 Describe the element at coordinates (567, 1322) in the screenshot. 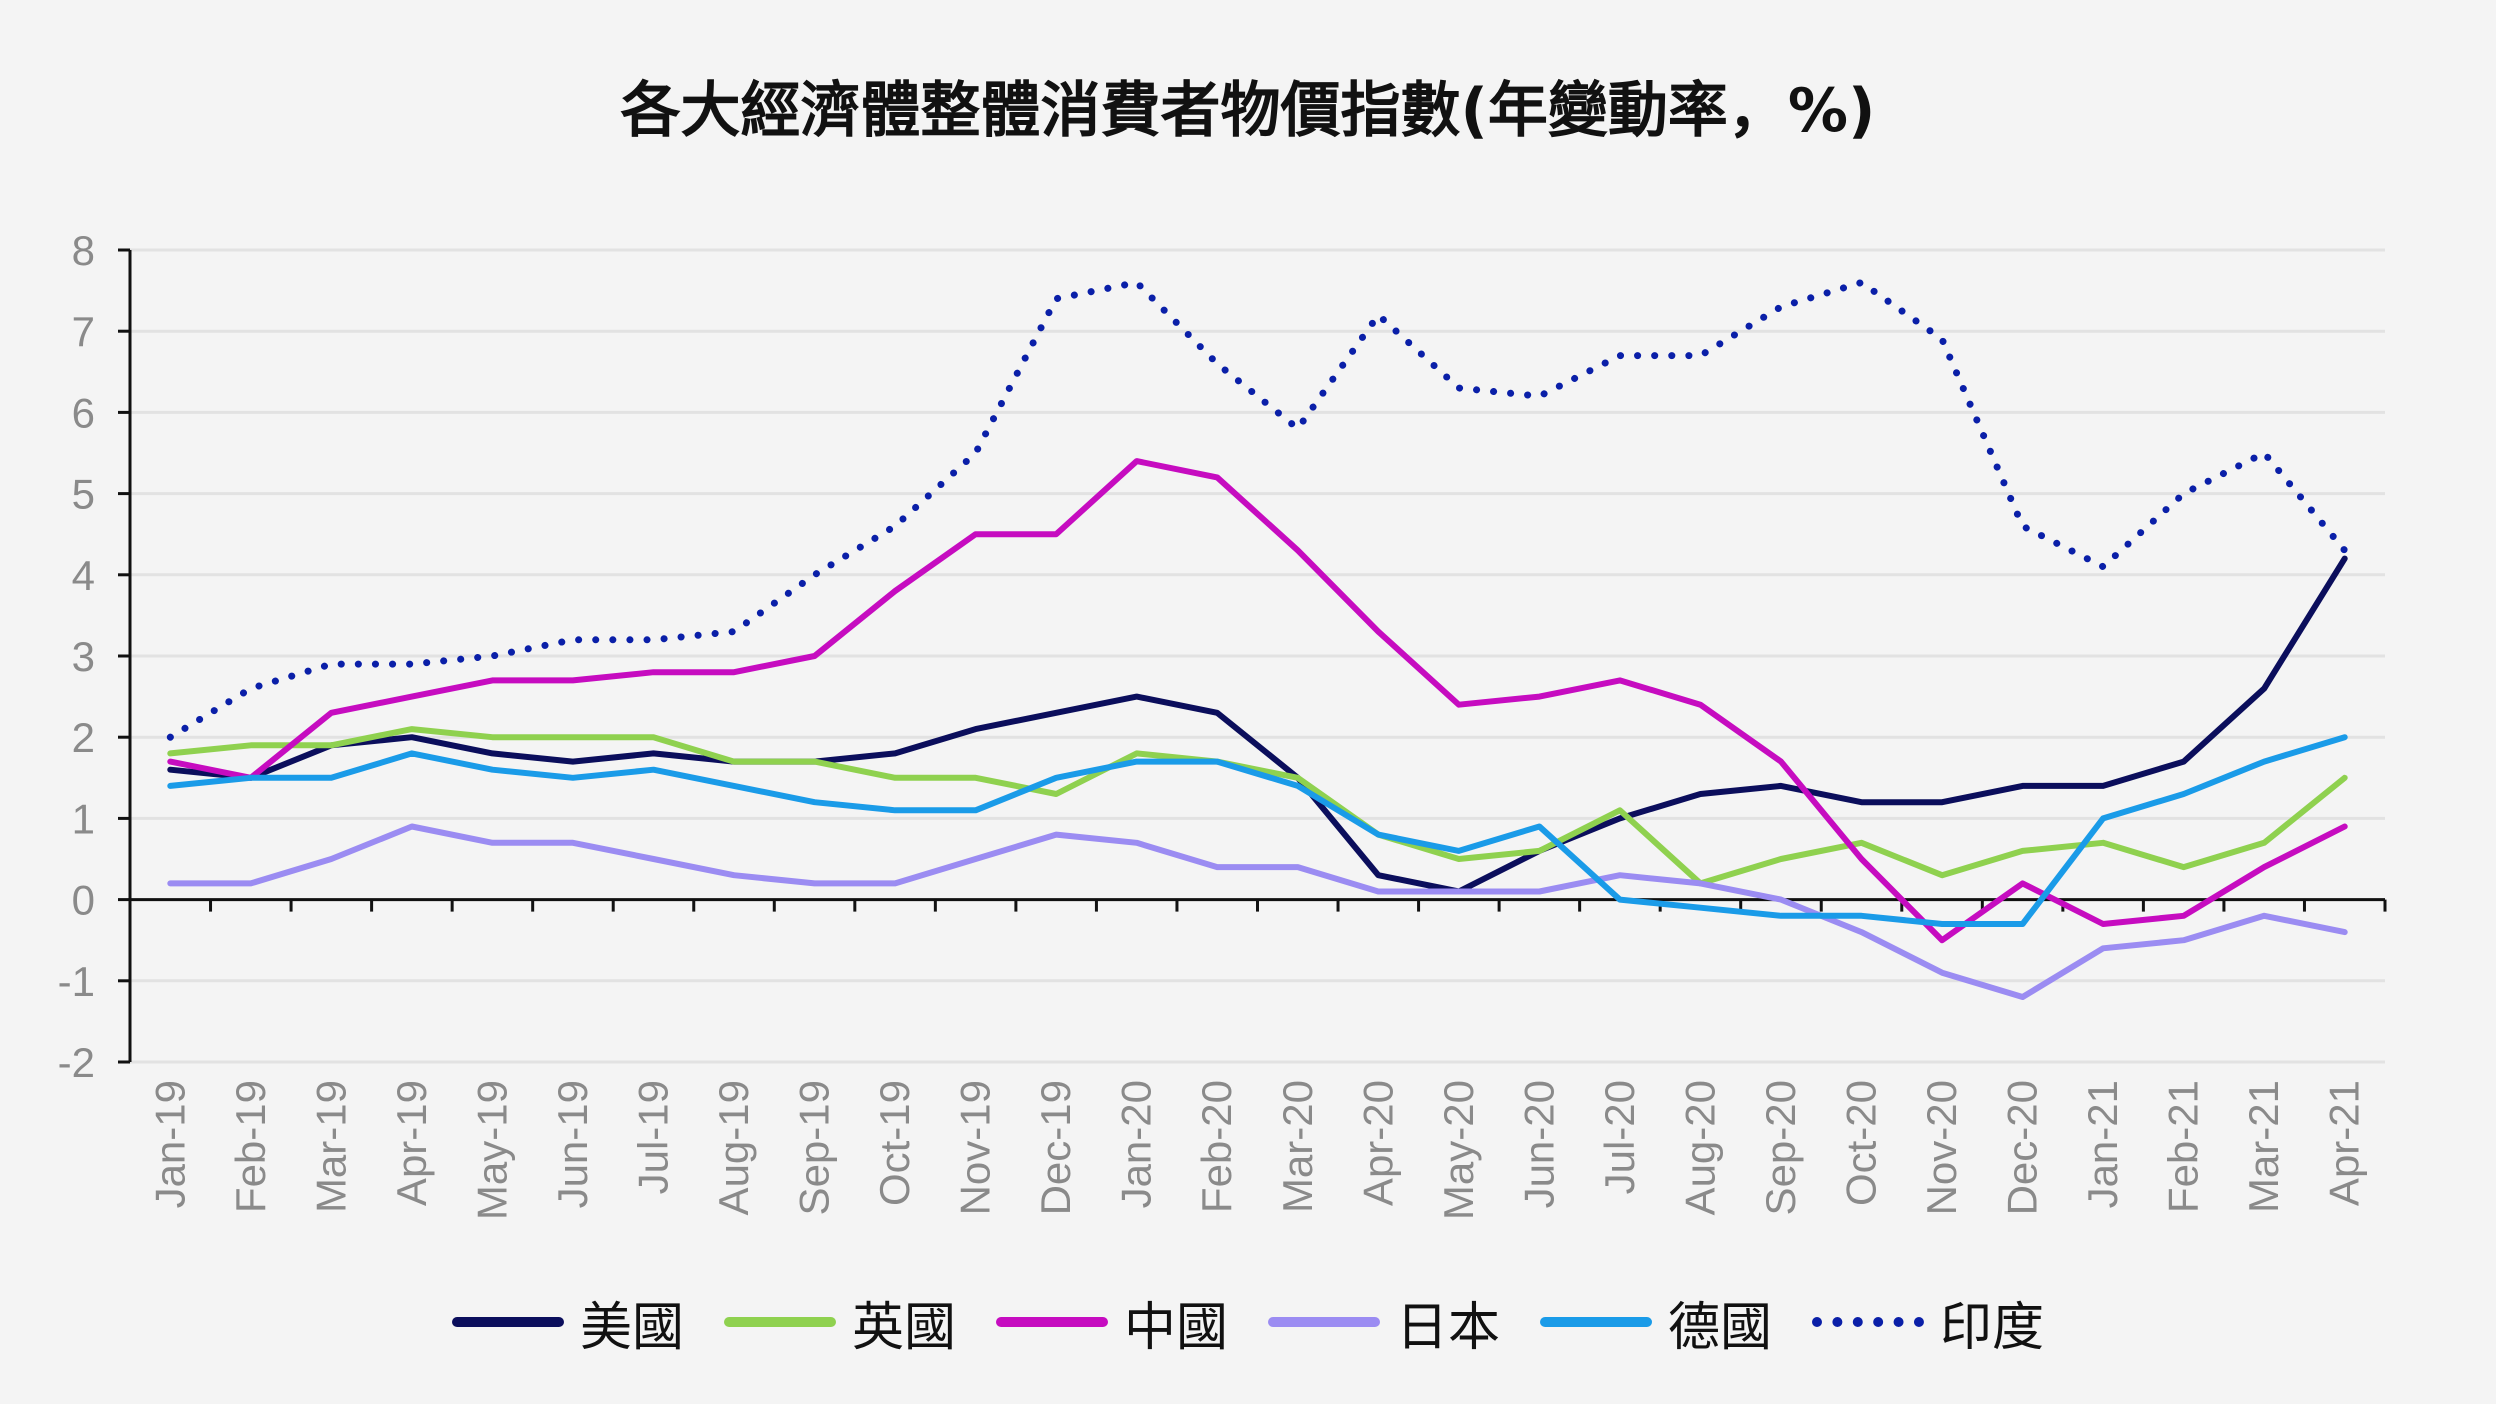

I see `legend-item: 美國` at that location.